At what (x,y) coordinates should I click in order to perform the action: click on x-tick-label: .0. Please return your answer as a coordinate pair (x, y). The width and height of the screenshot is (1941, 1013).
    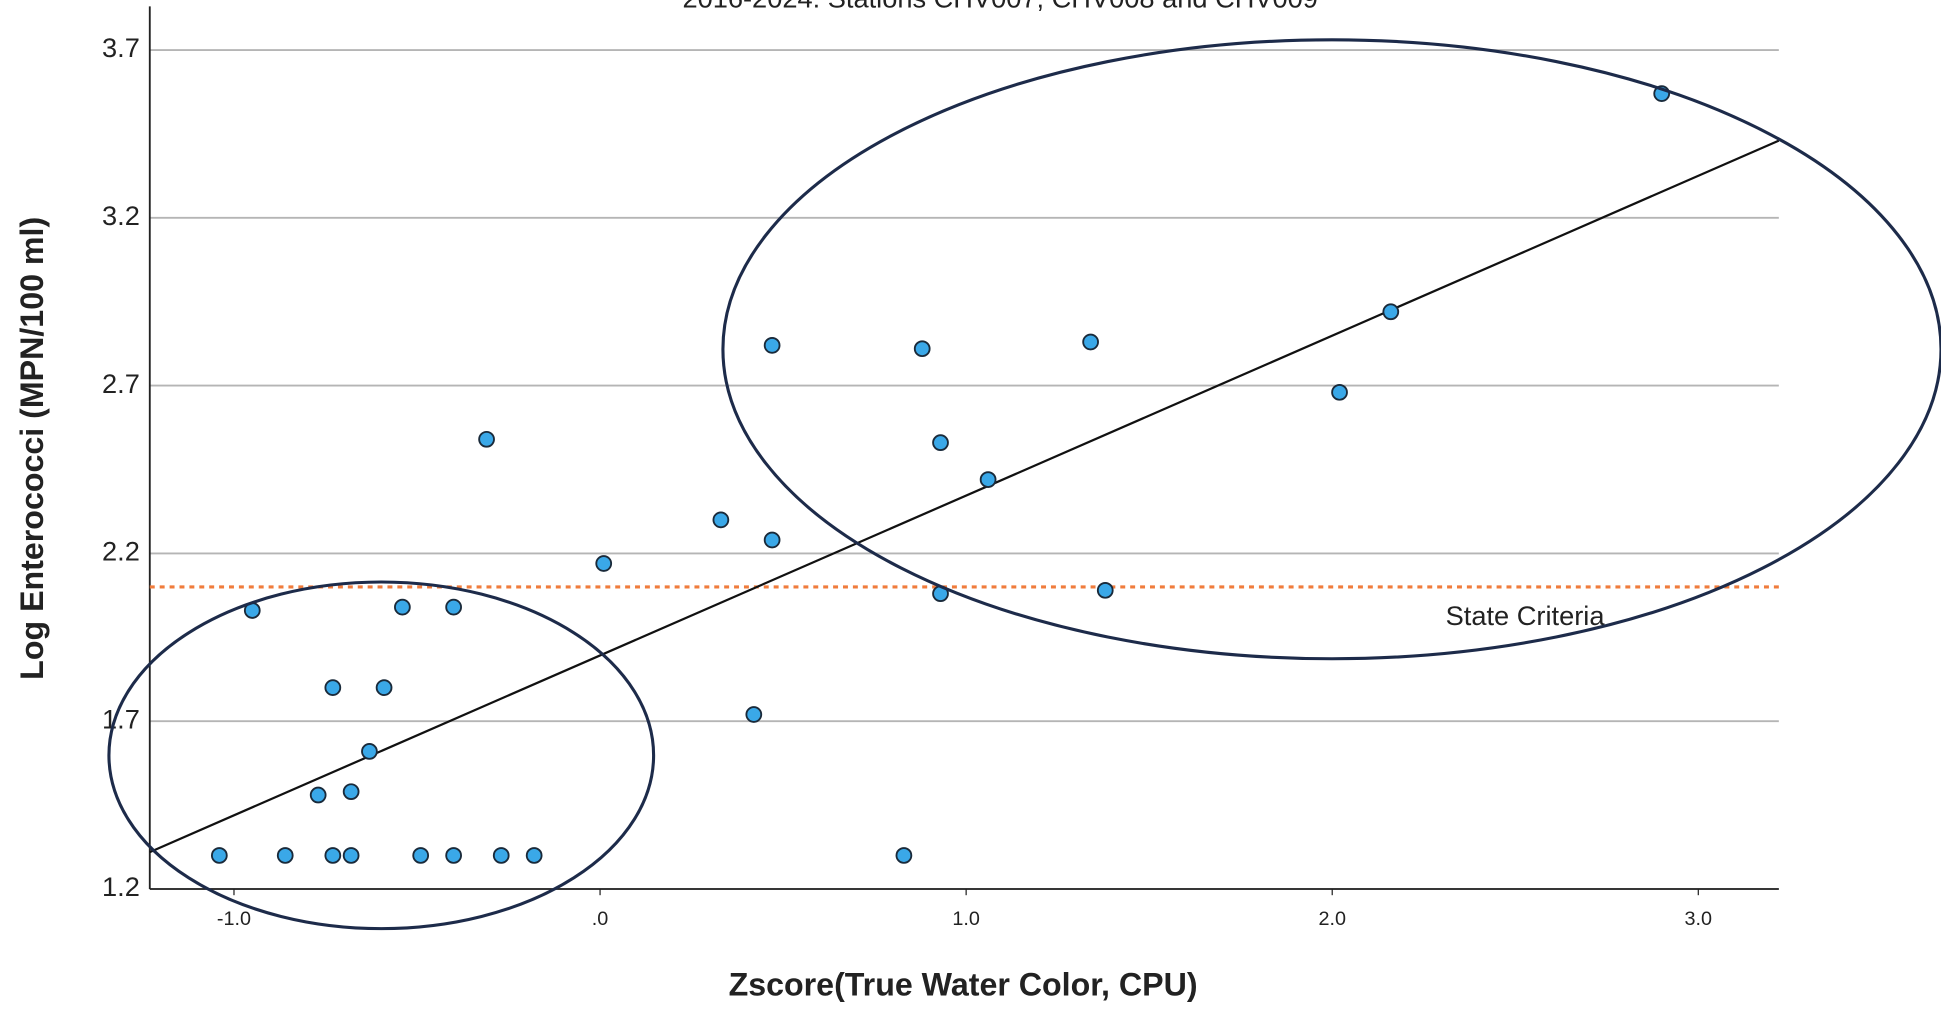
    Looking at the image, I should click on (600, 919).